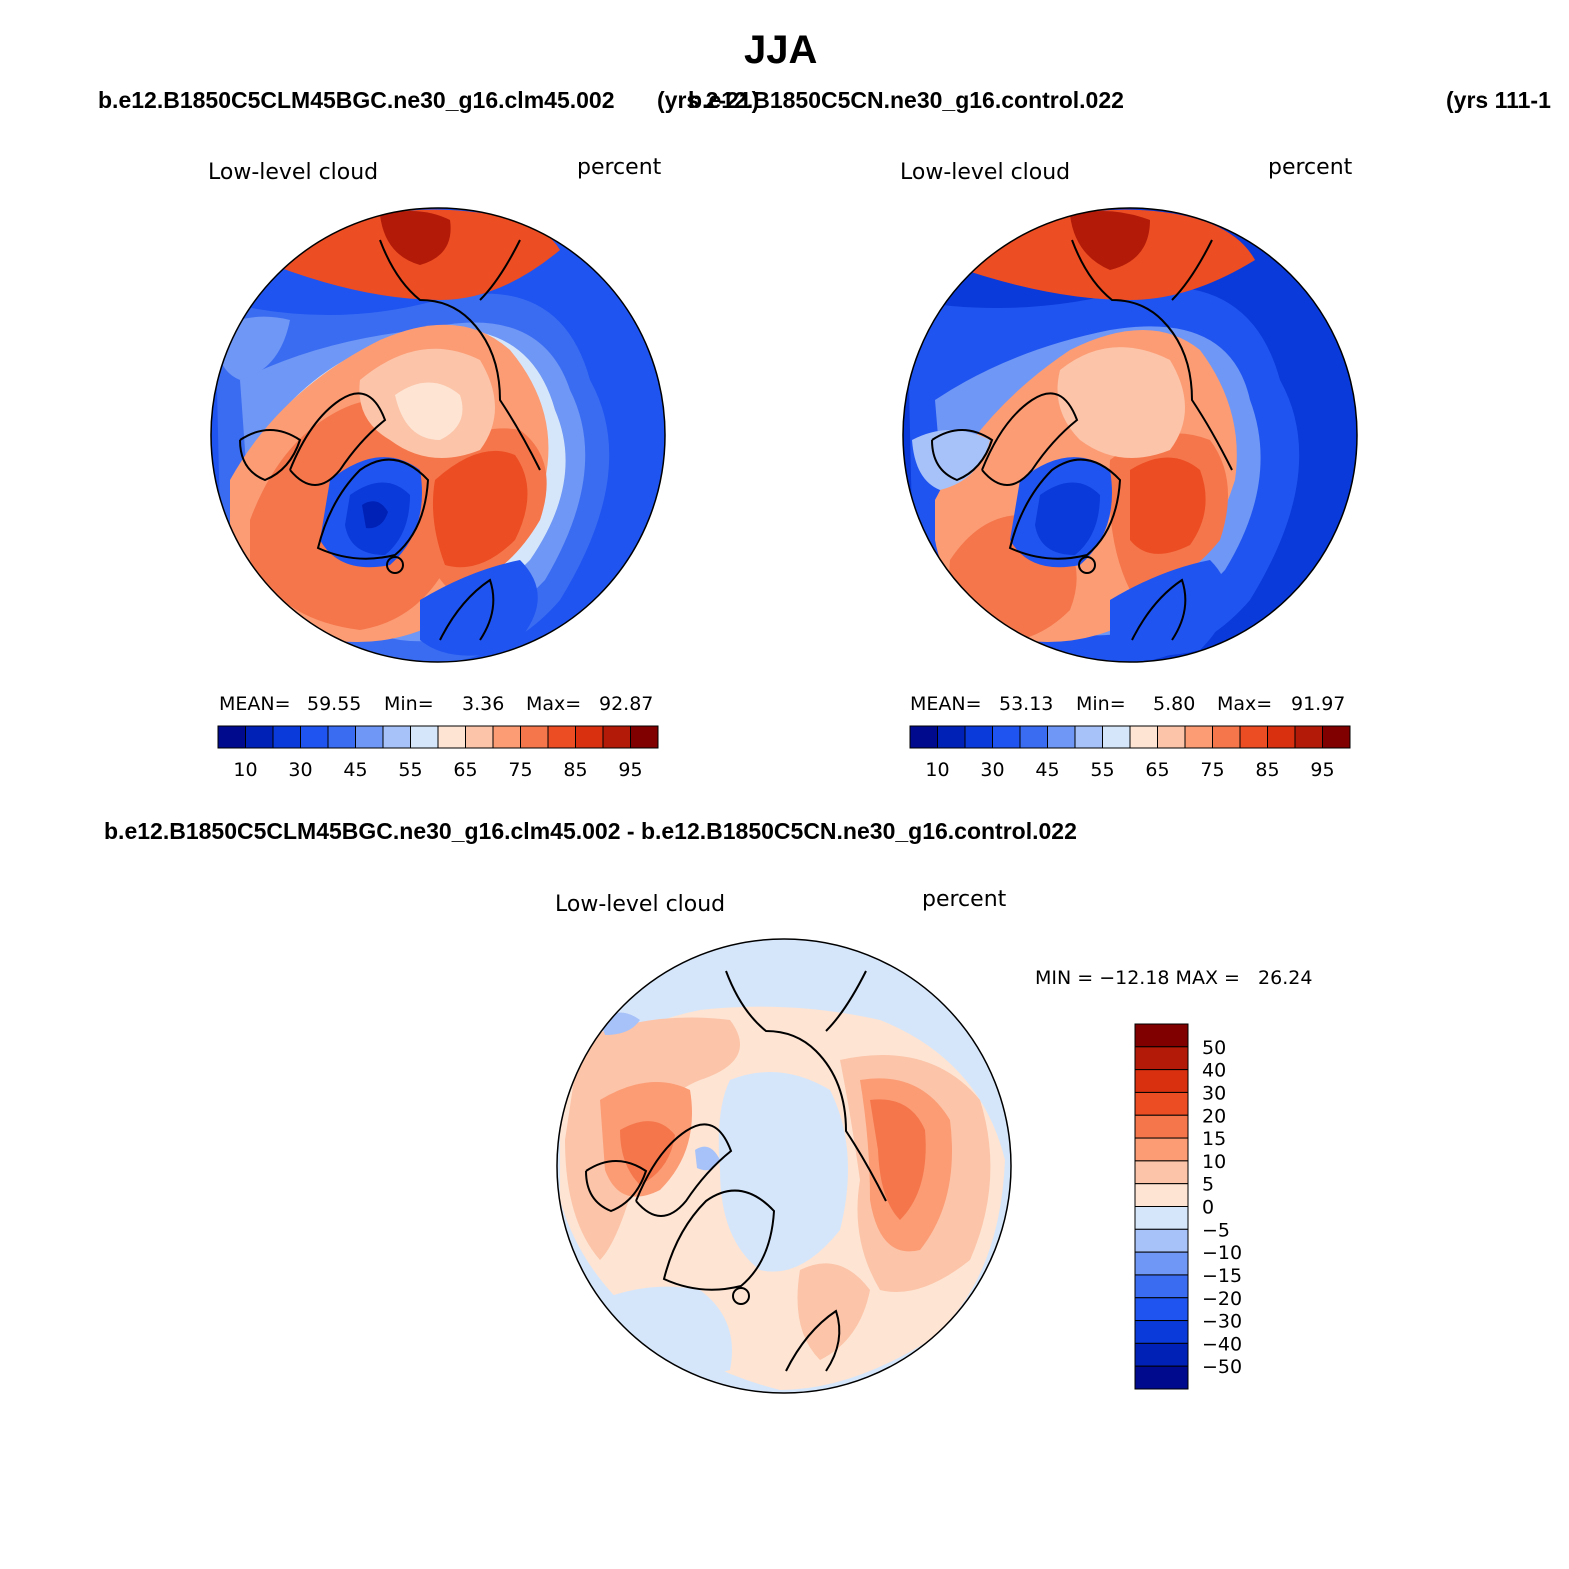  What do you see at coordinates (1222, 1367) in the screenshot?
I see `panel3-colorbar-tick-label: −50` at bounding box center [1222, 1367].